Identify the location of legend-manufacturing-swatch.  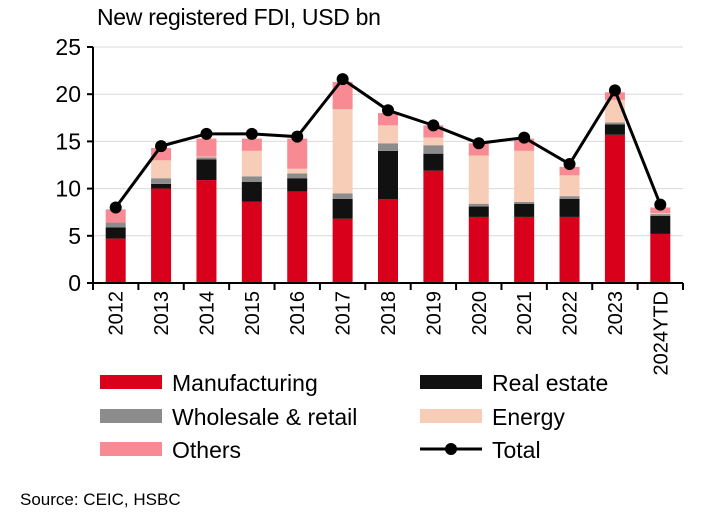
(131, 382).